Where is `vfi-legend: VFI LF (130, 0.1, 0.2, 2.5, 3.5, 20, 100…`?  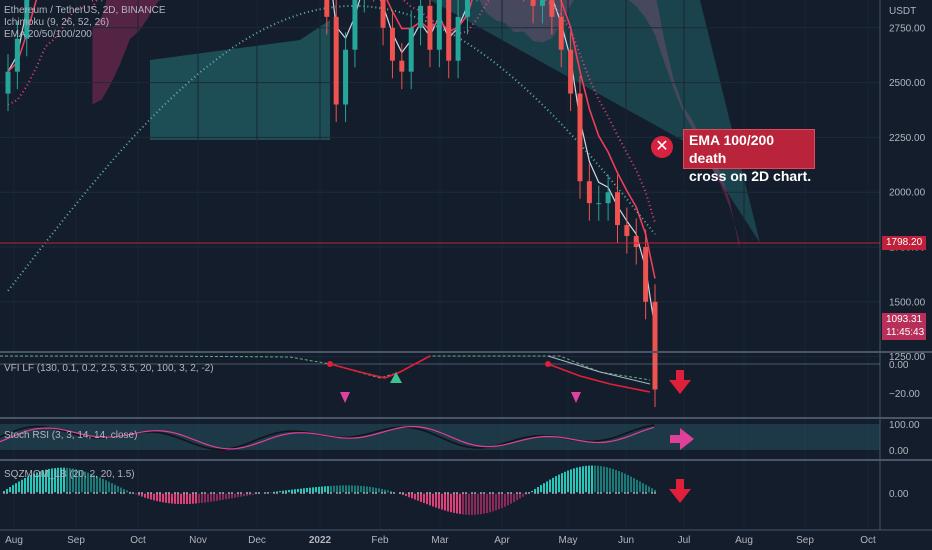 vfi-legend: VFI LF (130, 0.1, 0.2, 2.5, 3.5, 20, 100… is located at coordinates (109, 368).